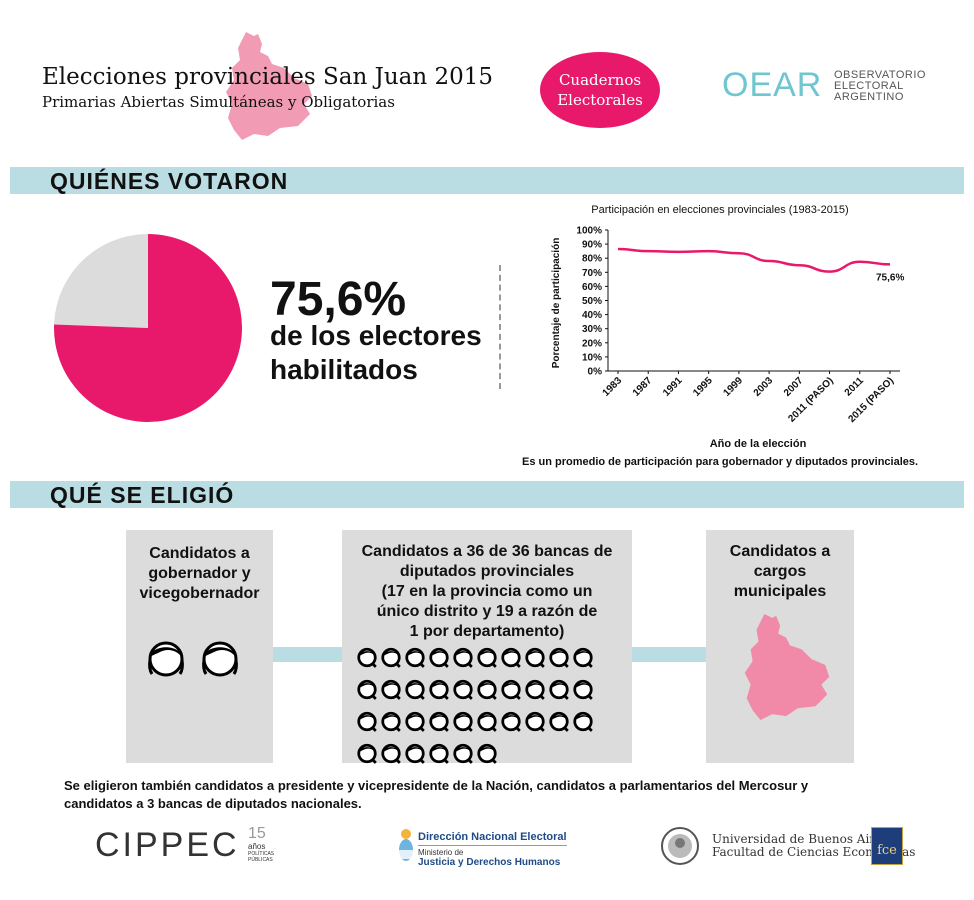 The height and width of the screenshot is (900, 974). What do you see at coordinates (260, 860) in the screenshot?
I see `cippec-pp-2: PÚBLICAS` at bounding box center [260, 860].